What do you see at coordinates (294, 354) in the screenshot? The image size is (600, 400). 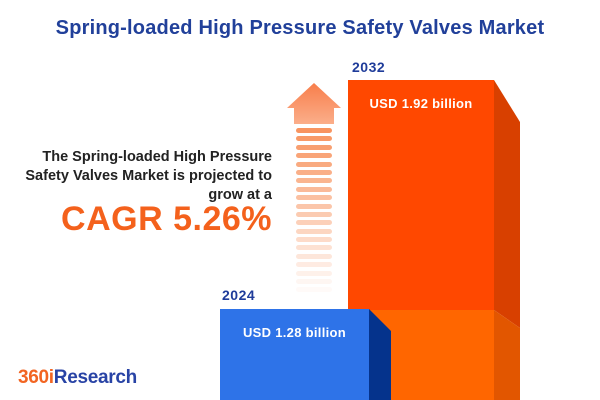 I see `bar-2024-front` at bounding box center [294, 354].